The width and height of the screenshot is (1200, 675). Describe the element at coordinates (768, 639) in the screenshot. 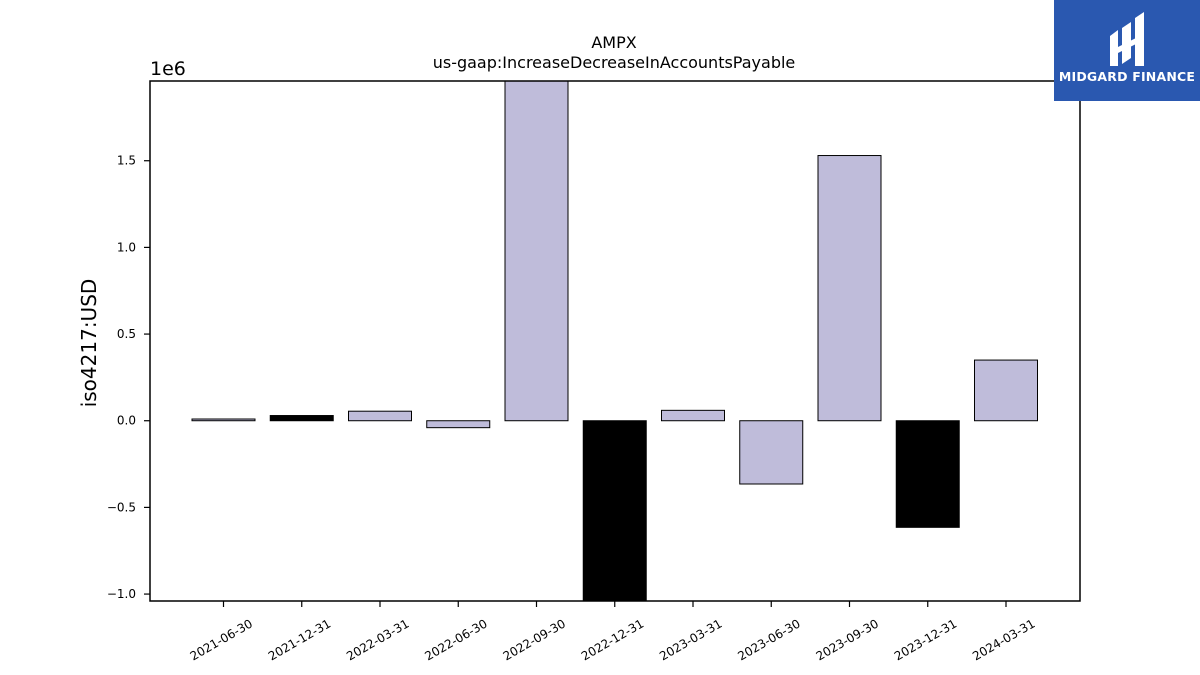

I see `x-tick-label: 2023-06-30` at that location.